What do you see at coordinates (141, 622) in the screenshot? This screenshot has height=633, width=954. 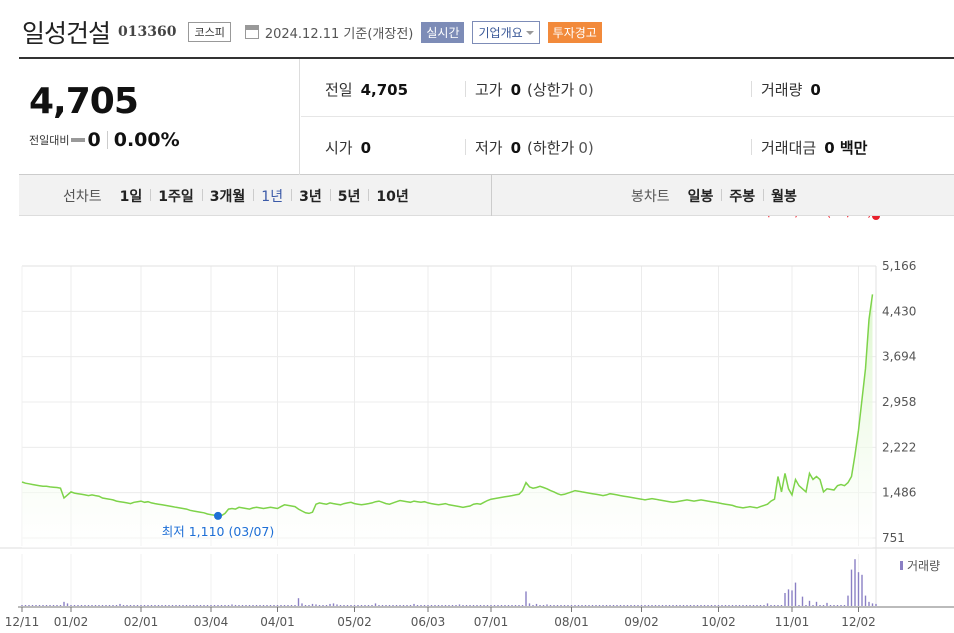 I see `x-tick-label: 02/01` at bounding box center [141, 622].